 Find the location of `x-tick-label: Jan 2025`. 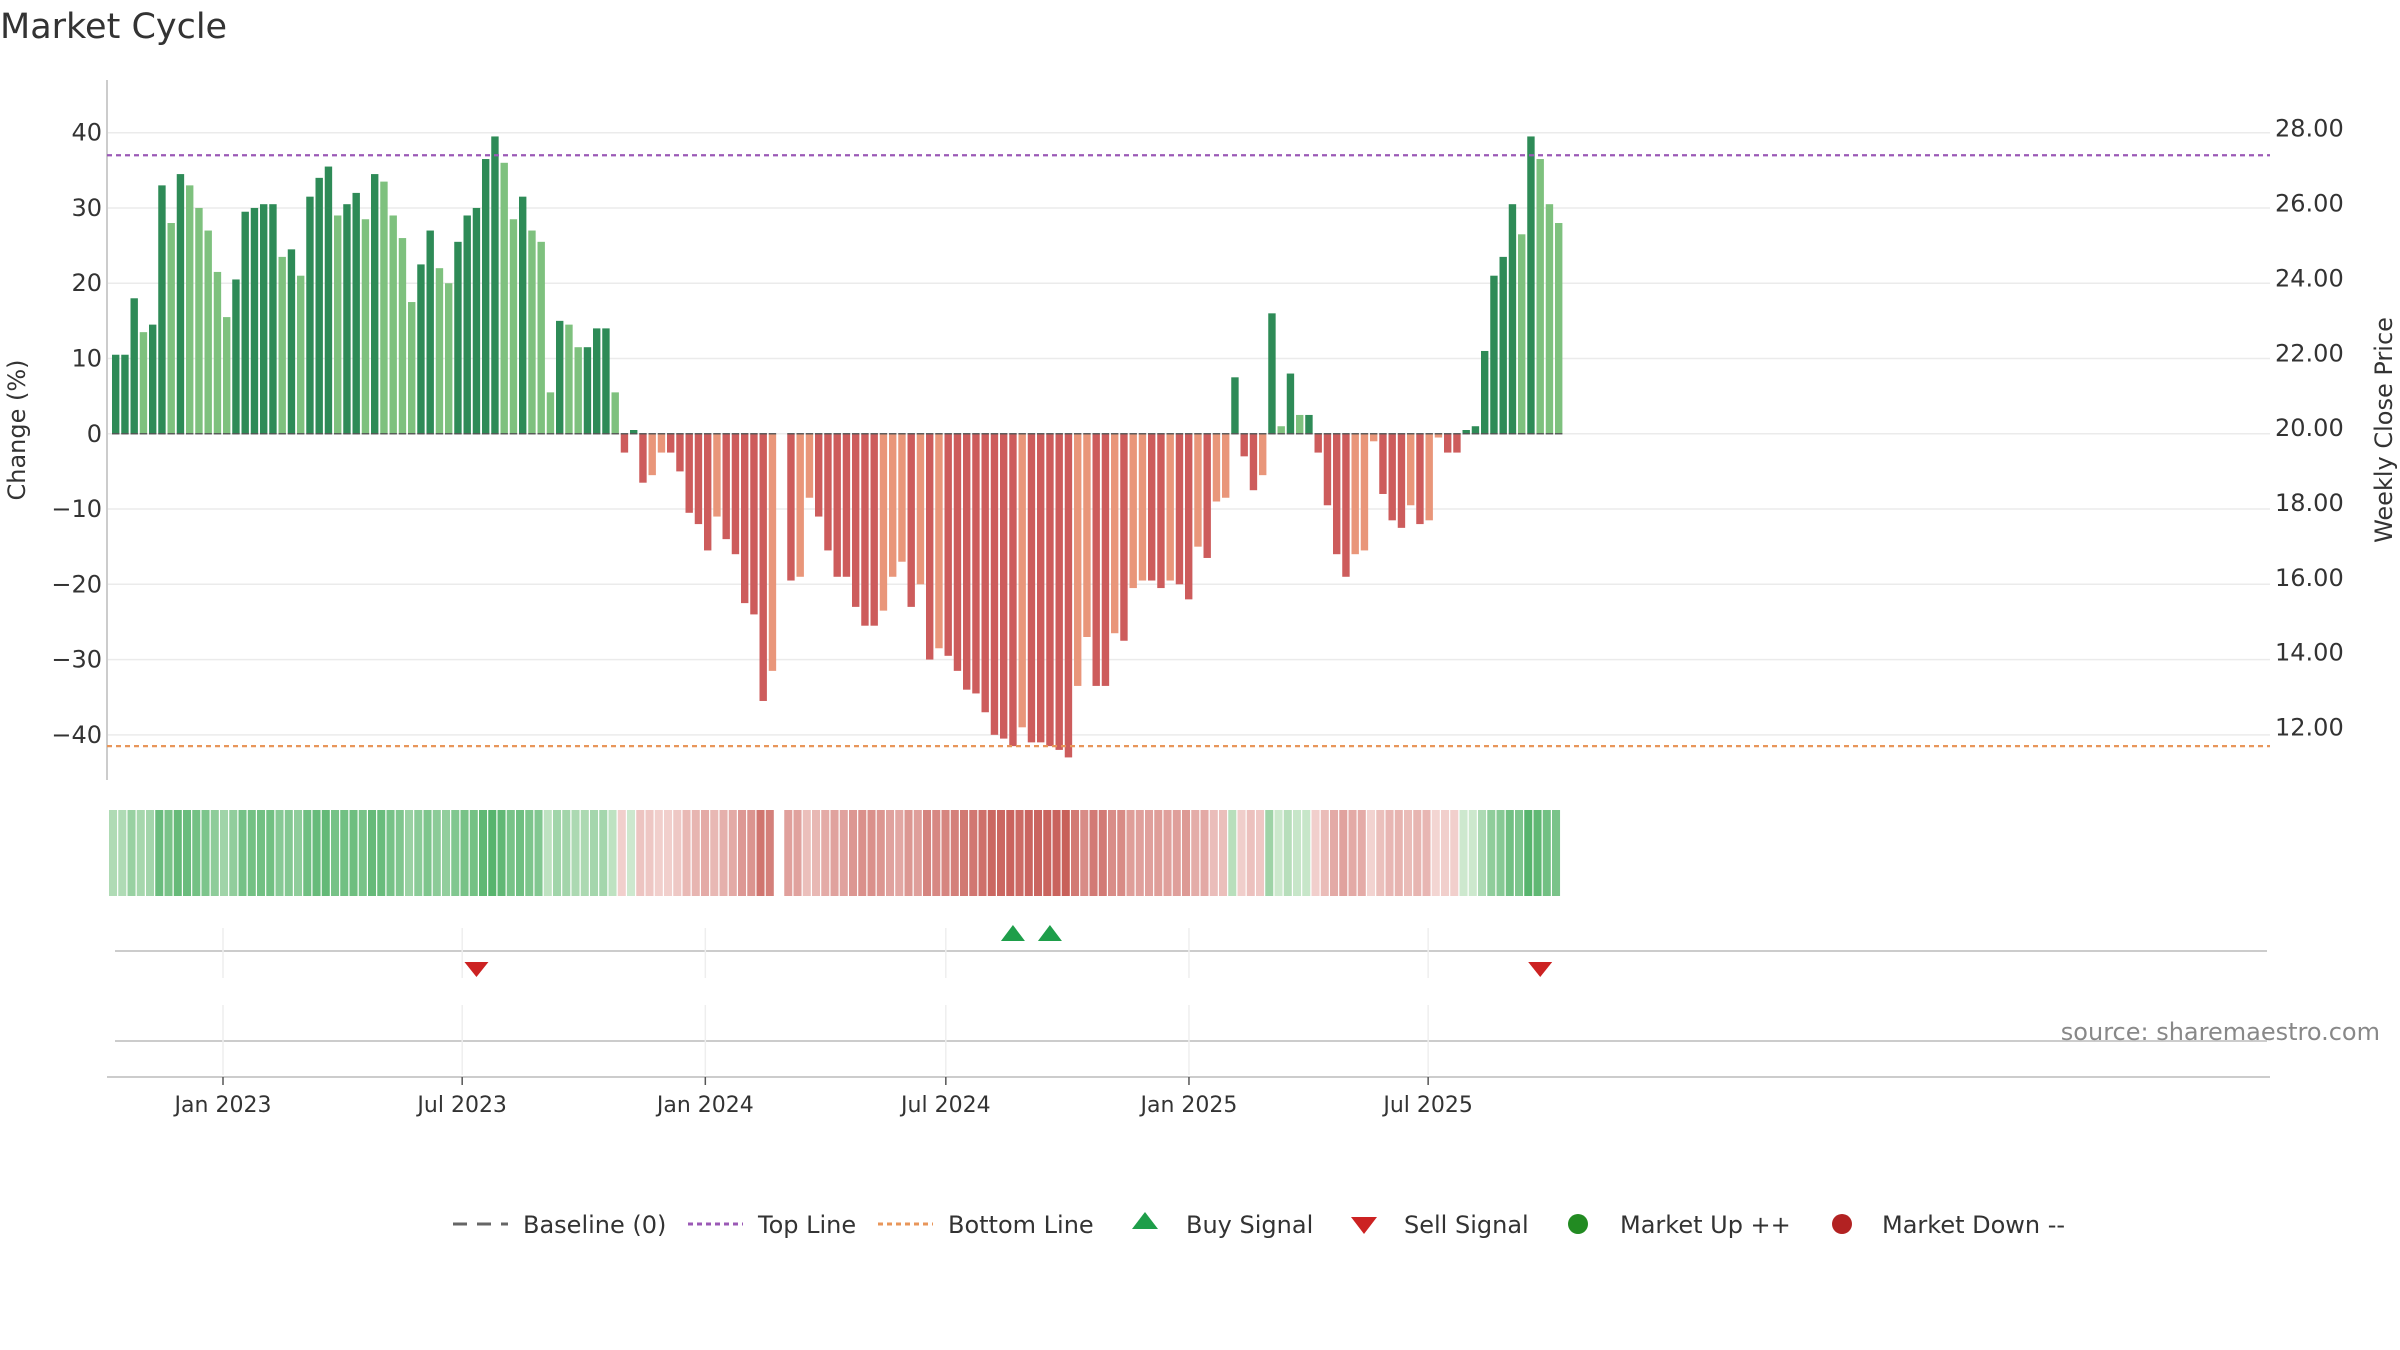

x-tick-label: Jan 2025 is located at coordinates (1188, 1105).